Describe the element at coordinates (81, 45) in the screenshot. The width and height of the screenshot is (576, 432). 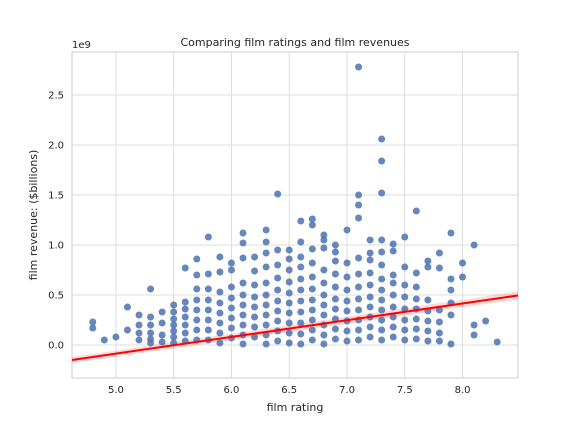
I see `y-offset-text: 1e9` at that location.